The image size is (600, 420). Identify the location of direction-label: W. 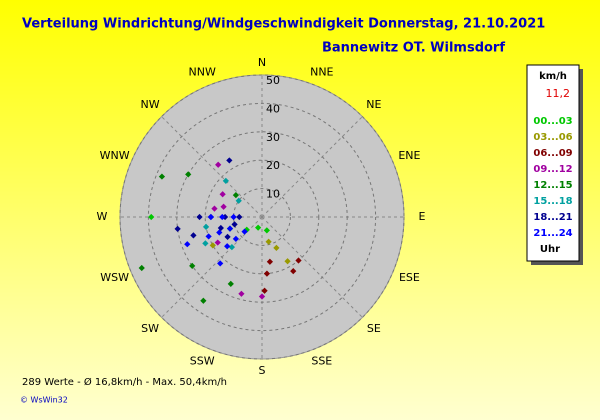
(102, 216).